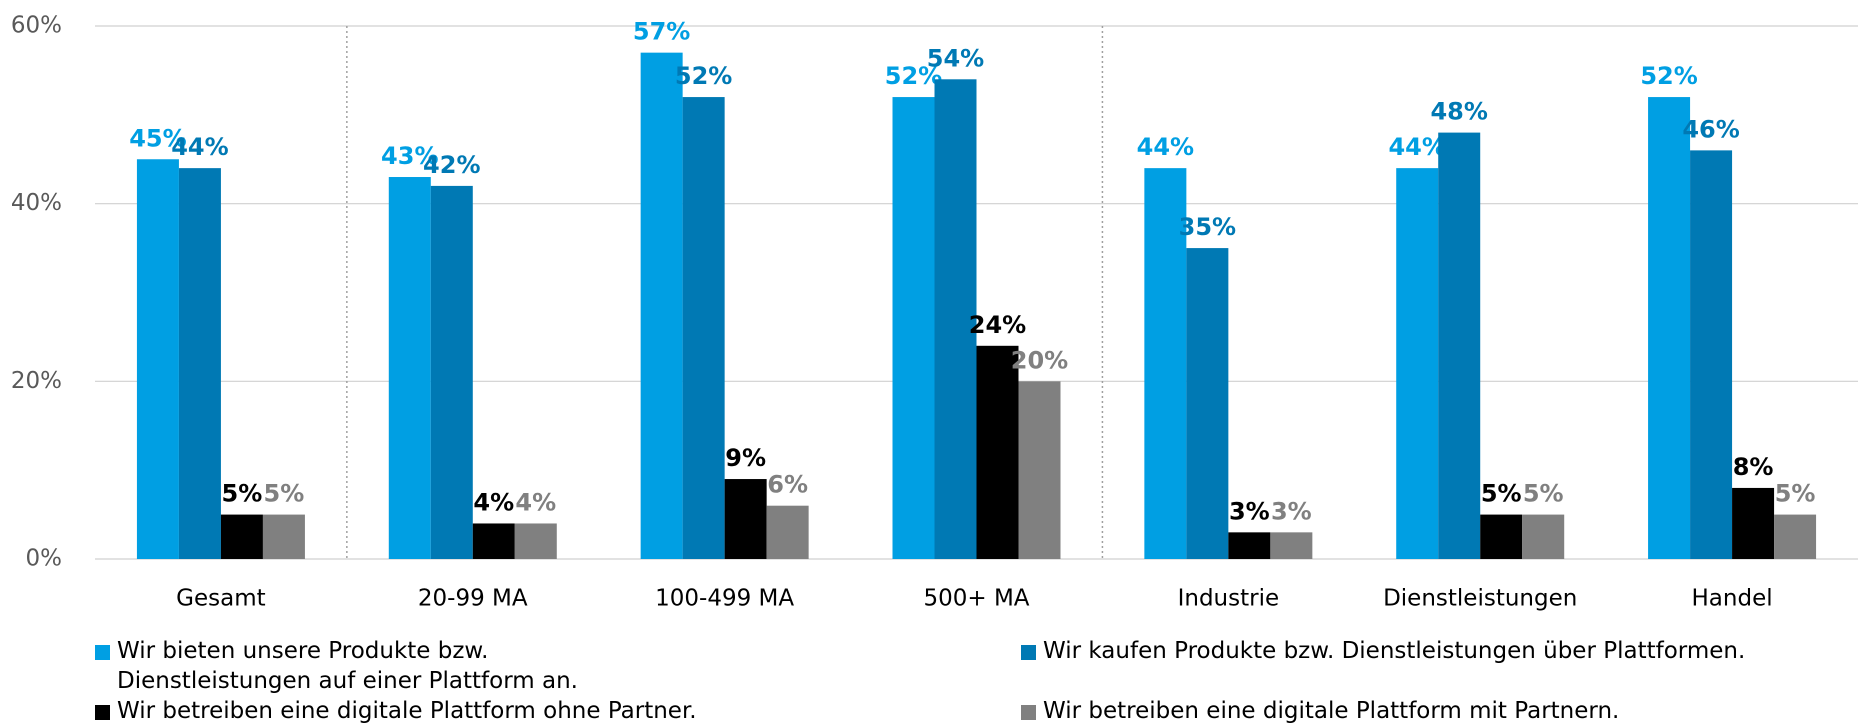 The height and width of the screenshot is (724, 1858). I want to click on data-label: 6%, so click(787, 485).